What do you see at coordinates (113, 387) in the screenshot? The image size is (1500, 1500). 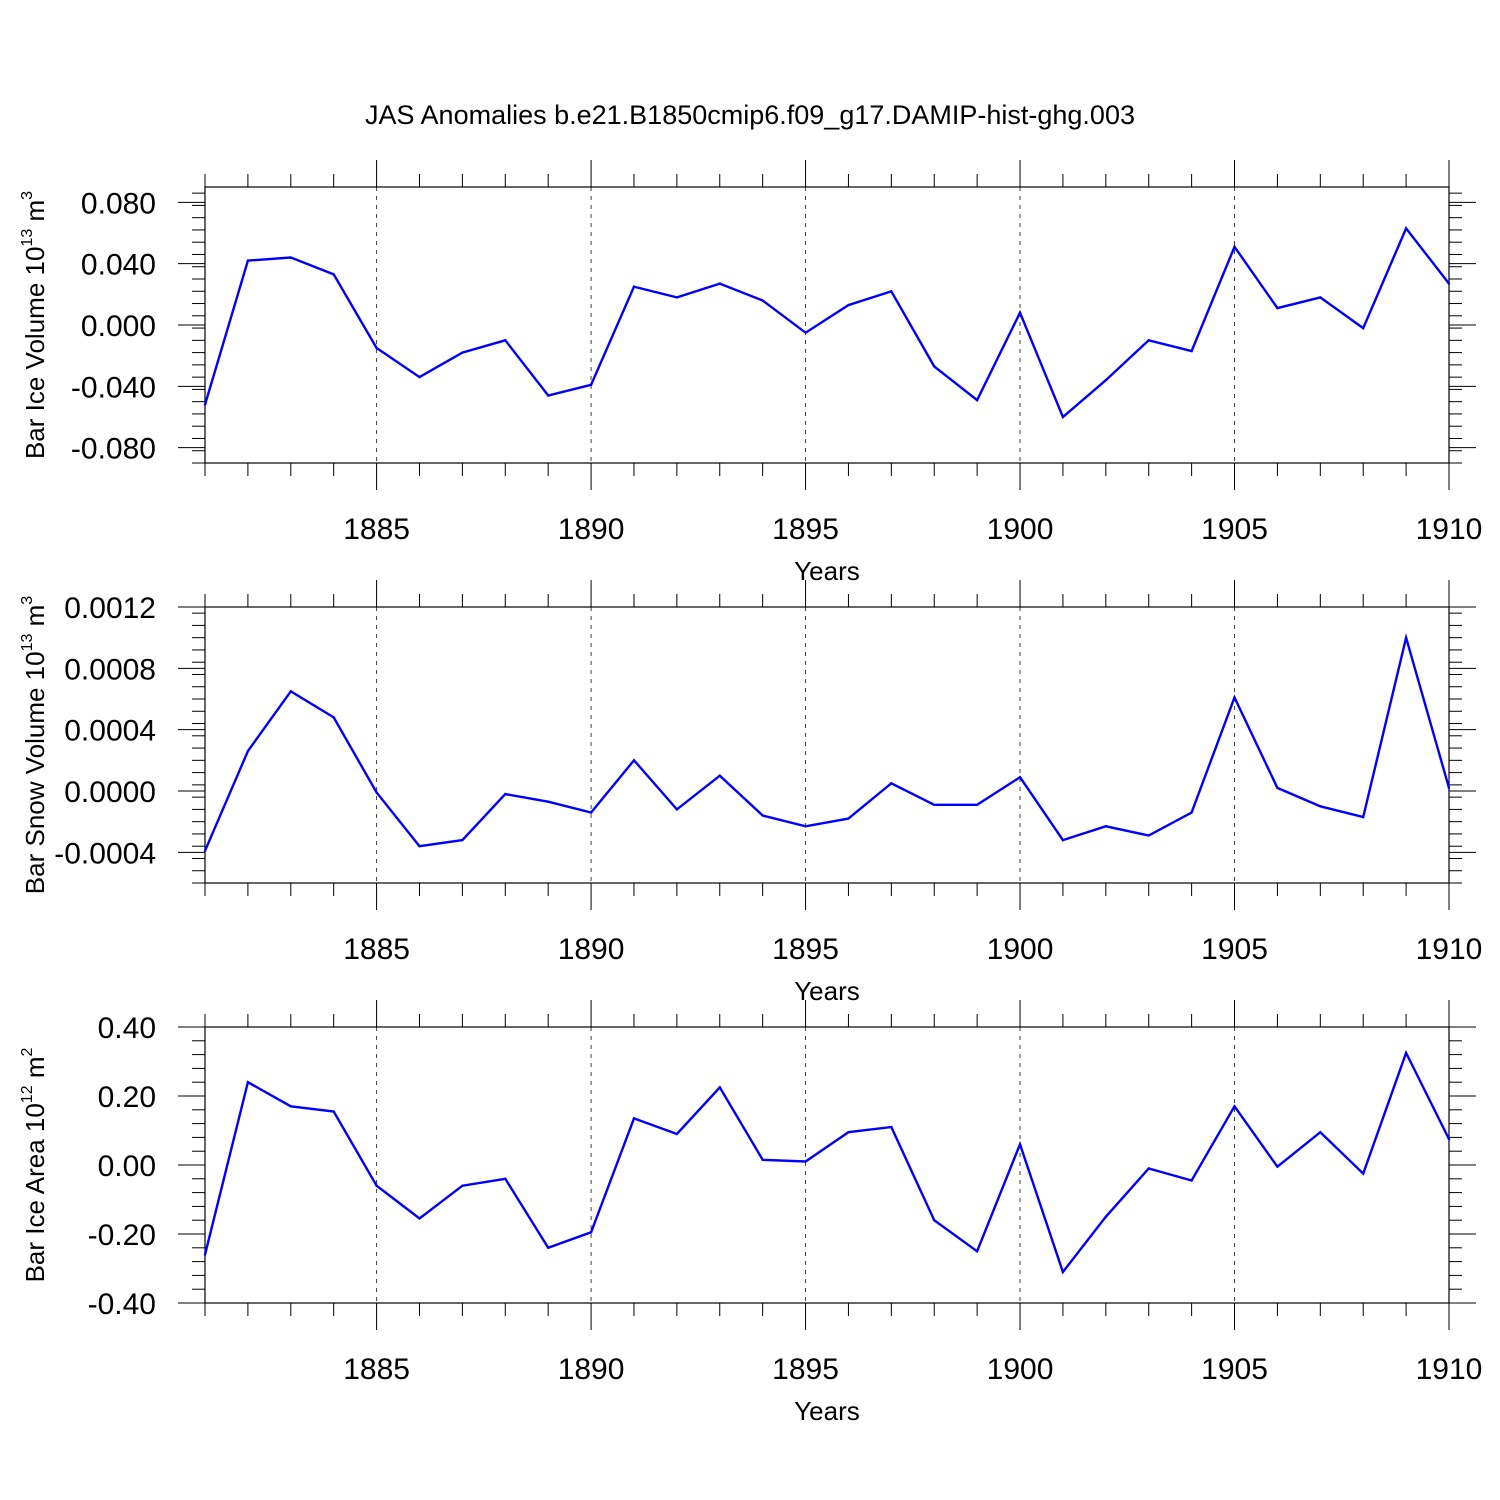 I see `y-tick-label: -0.040` at bounding box center [113, 387].